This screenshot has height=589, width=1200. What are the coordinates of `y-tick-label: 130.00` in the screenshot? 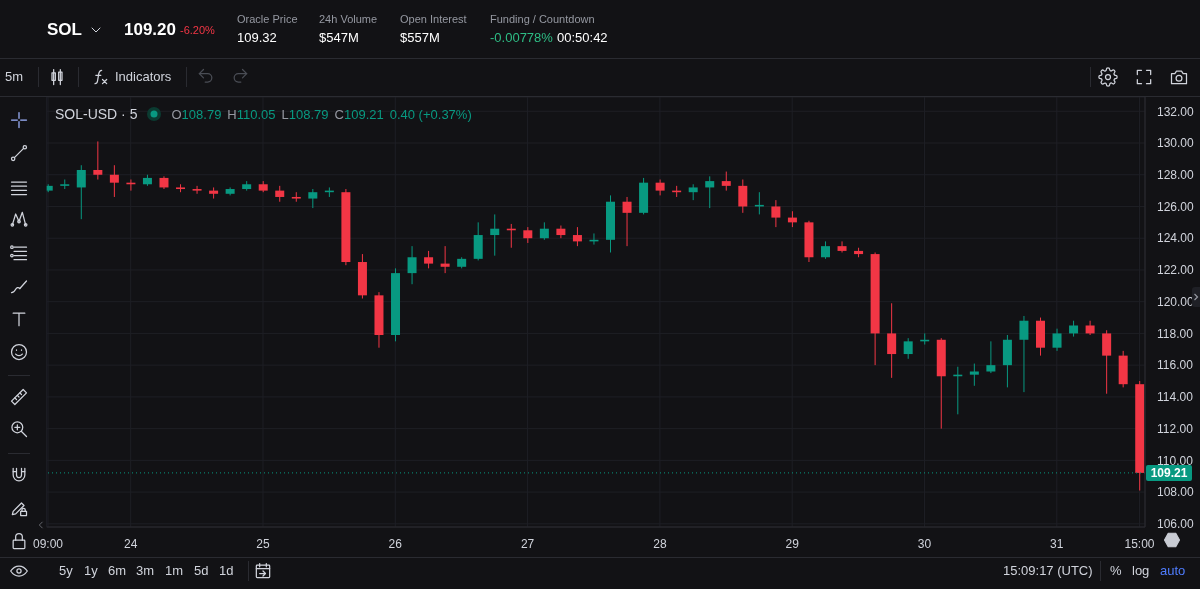 It's located at (1176, 143).